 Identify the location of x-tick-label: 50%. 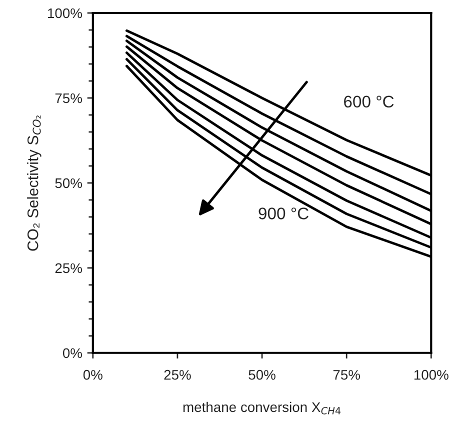
(262, 375).